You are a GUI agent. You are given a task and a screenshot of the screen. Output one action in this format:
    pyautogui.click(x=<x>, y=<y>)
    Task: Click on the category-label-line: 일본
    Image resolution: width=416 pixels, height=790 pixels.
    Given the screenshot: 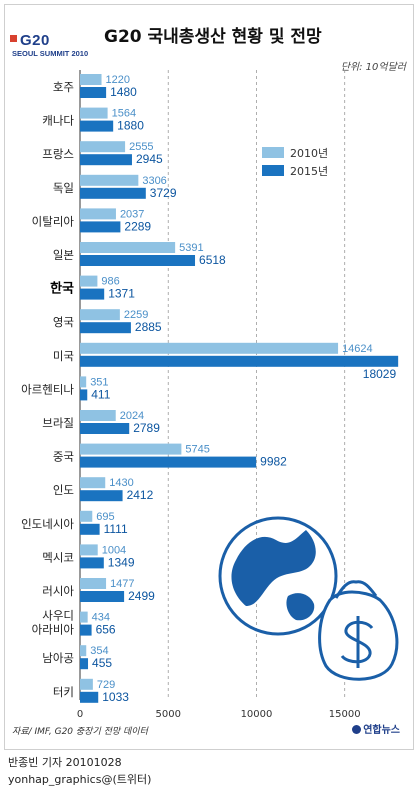 What is the action you would take?
    pyautogui.click(x=63, y=255)
    